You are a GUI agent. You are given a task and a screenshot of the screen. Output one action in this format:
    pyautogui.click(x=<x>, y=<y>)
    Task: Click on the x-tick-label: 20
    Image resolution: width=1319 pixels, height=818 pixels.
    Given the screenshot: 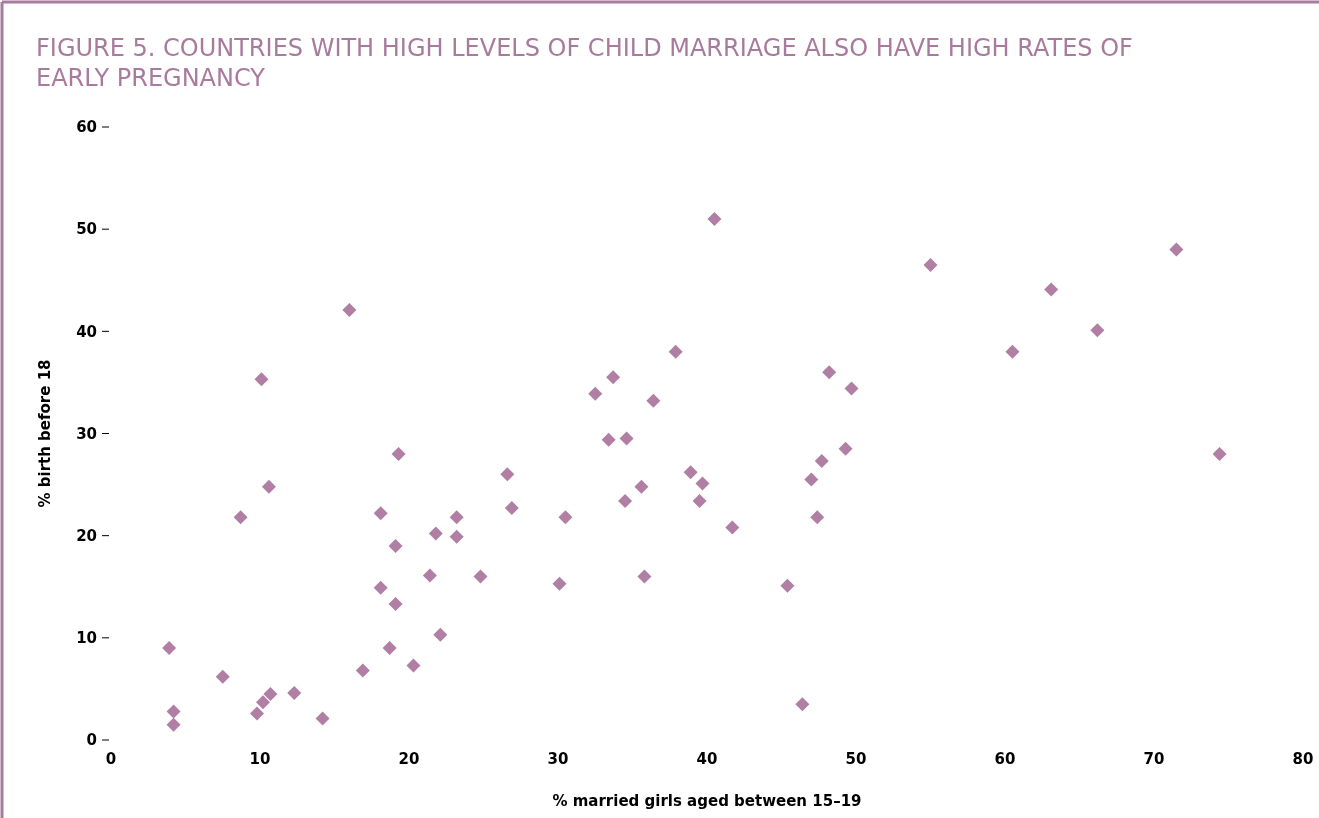 What is the action you would take?
    pyautogui.click(x=409, y=759)
    